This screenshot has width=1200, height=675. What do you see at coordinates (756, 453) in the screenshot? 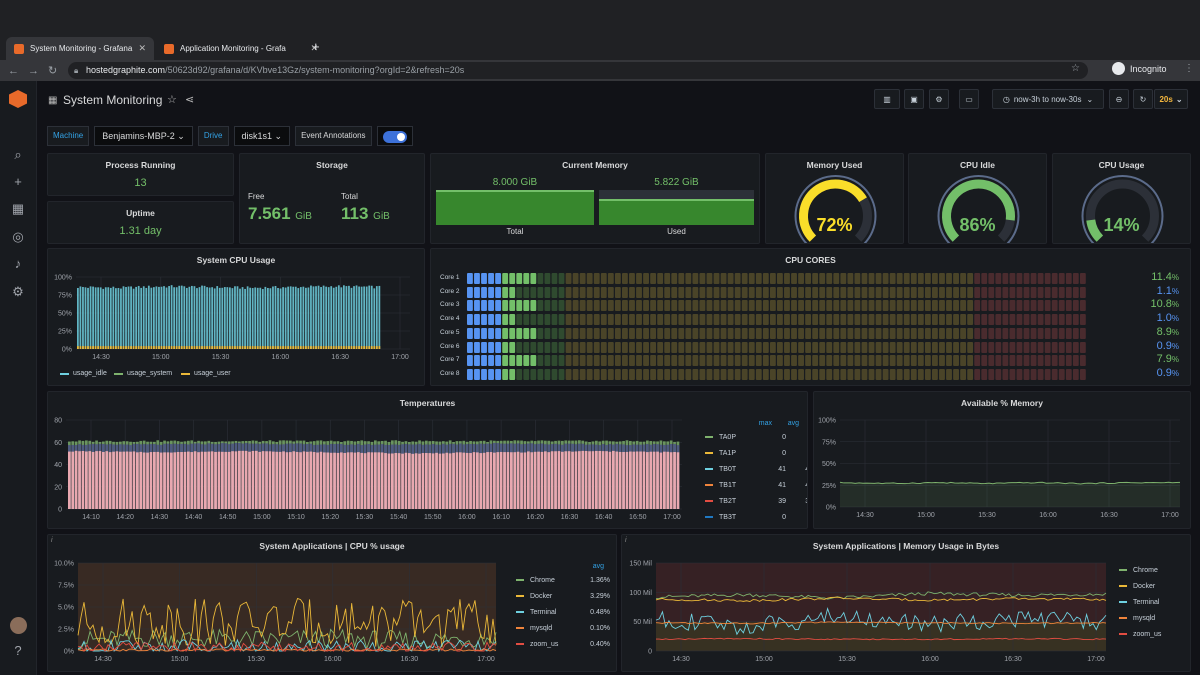
I see `legend-row: TA1P 00` at bounding box center [756, 453].